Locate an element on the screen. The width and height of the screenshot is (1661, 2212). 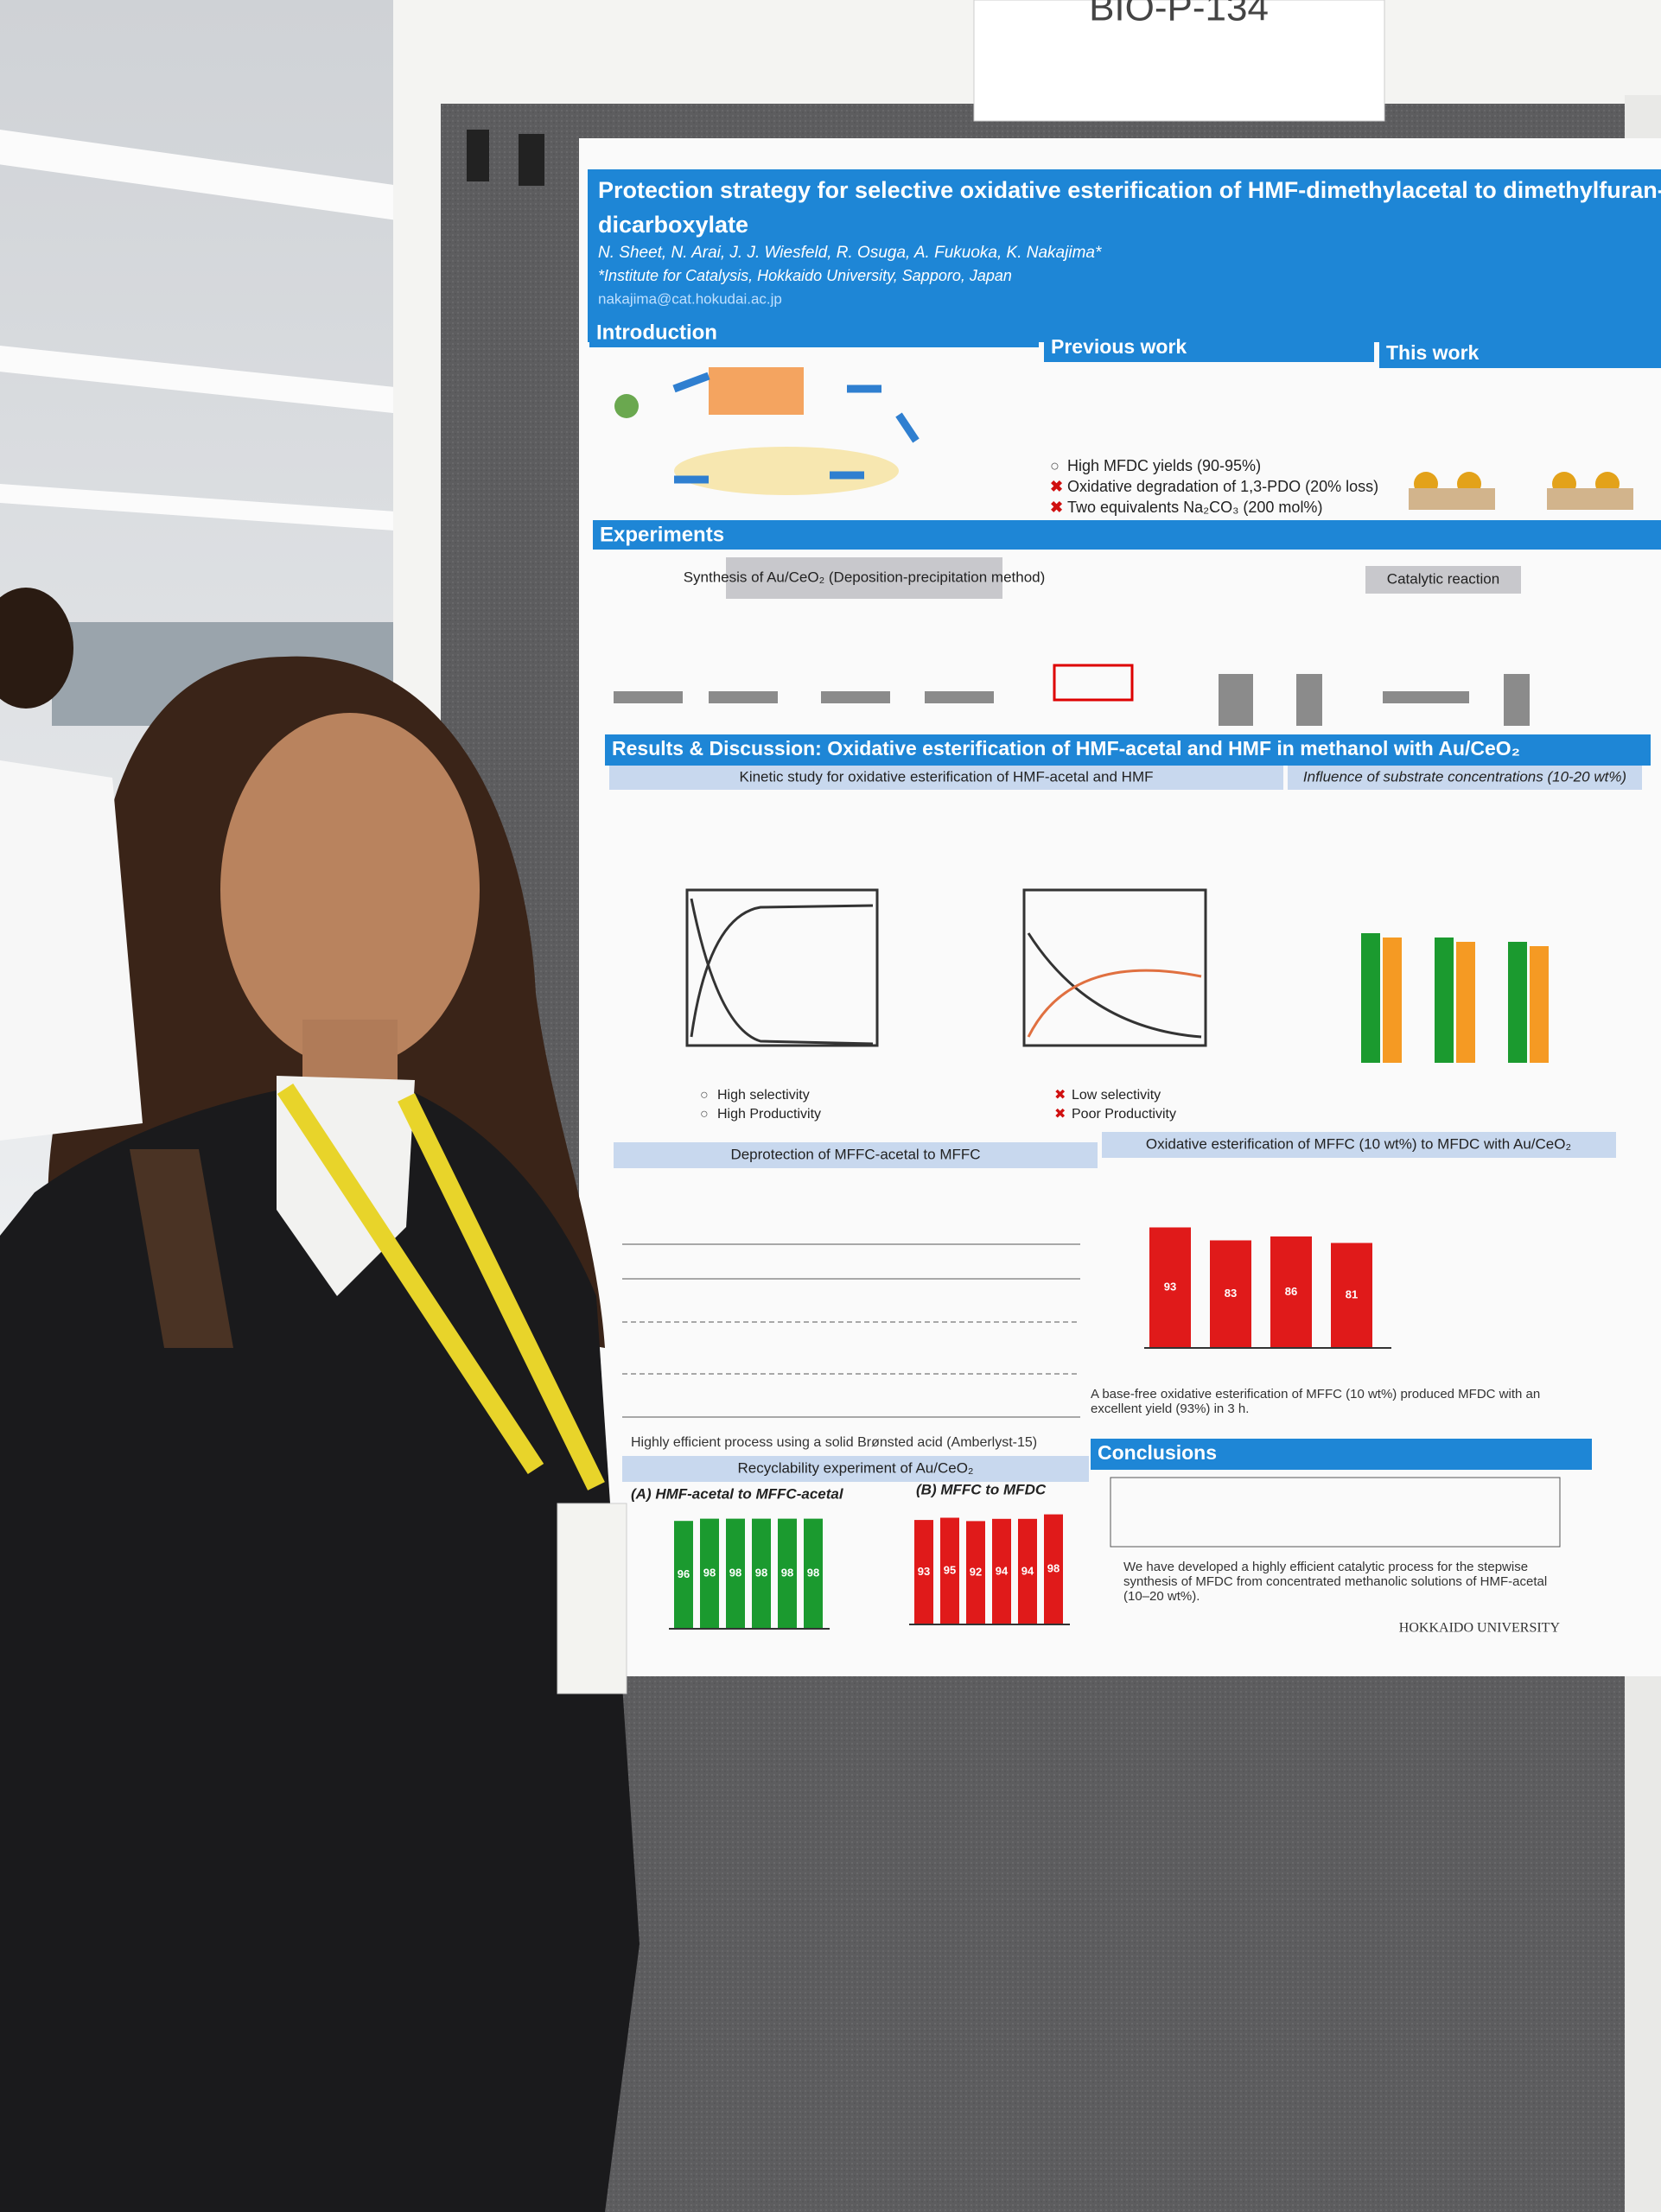
panel-title: Catalytic reaction is located at coordinates (1443, 578).